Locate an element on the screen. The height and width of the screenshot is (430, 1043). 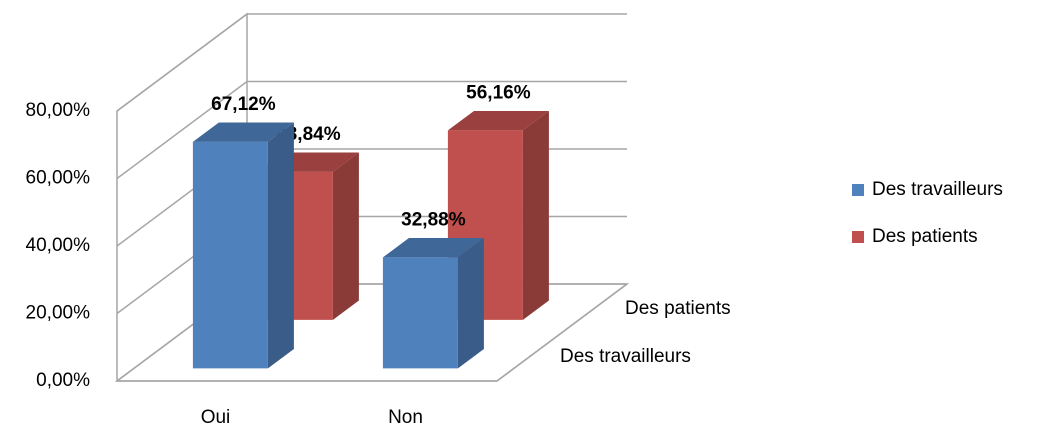
depth-label: Des travailleurs is located at coordinates (625, 356).